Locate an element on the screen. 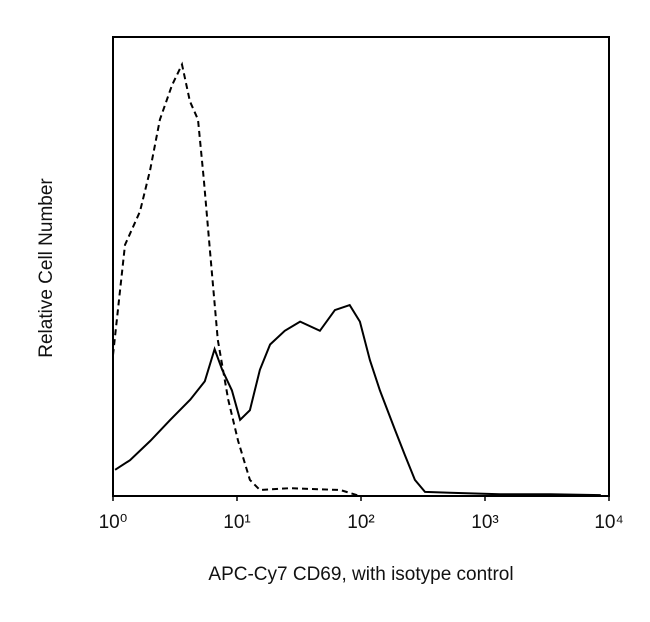  x-tick-label: 10² is located at coordinates (360, 522).